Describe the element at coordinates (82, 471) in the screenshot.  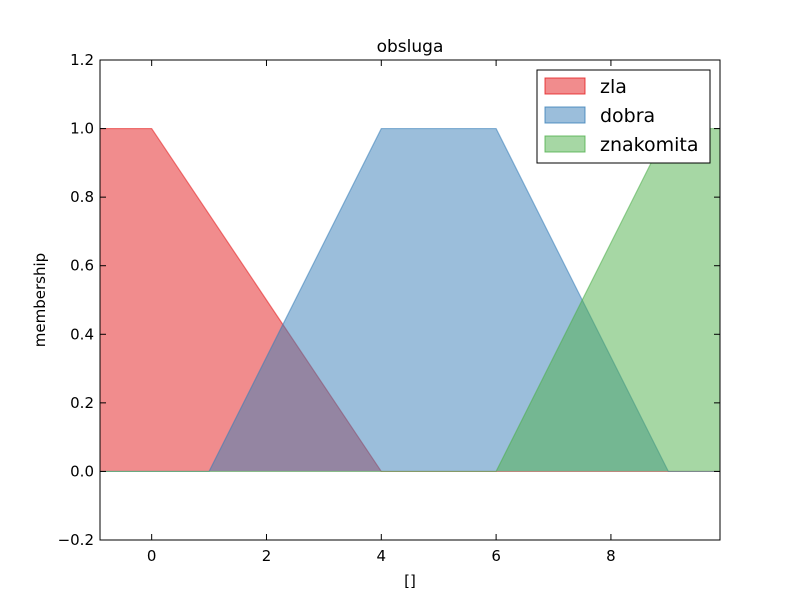
I see `y-tick-label: 0.0` at that location.